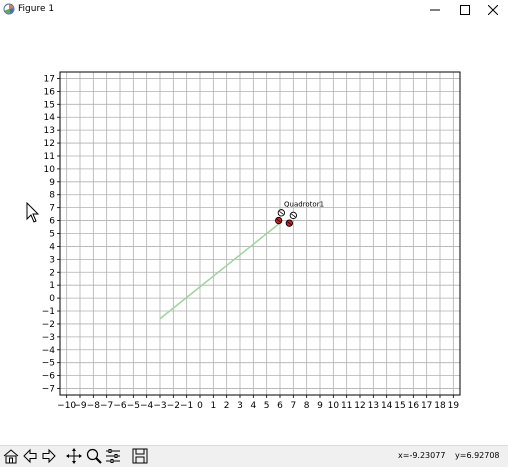 This screenshot has width=508, height=467. I want to click on pan-button, so click(74, 456).